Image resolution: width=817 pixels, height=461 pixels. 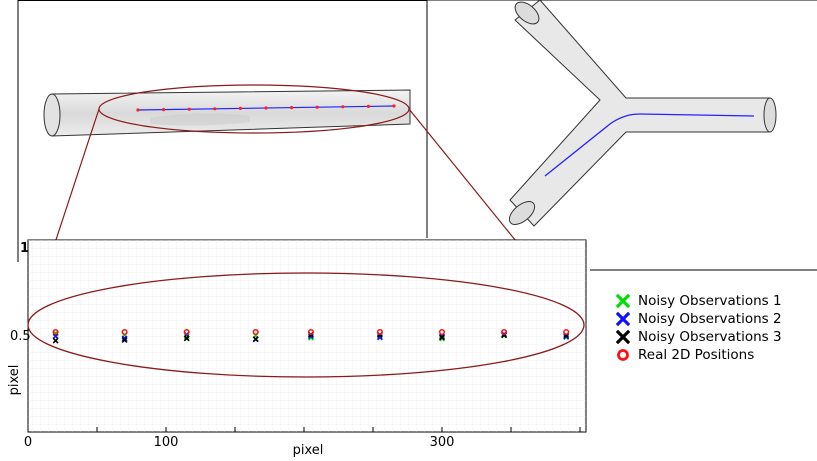 I want to click on scatter-marks, so click(x=311, y=336).